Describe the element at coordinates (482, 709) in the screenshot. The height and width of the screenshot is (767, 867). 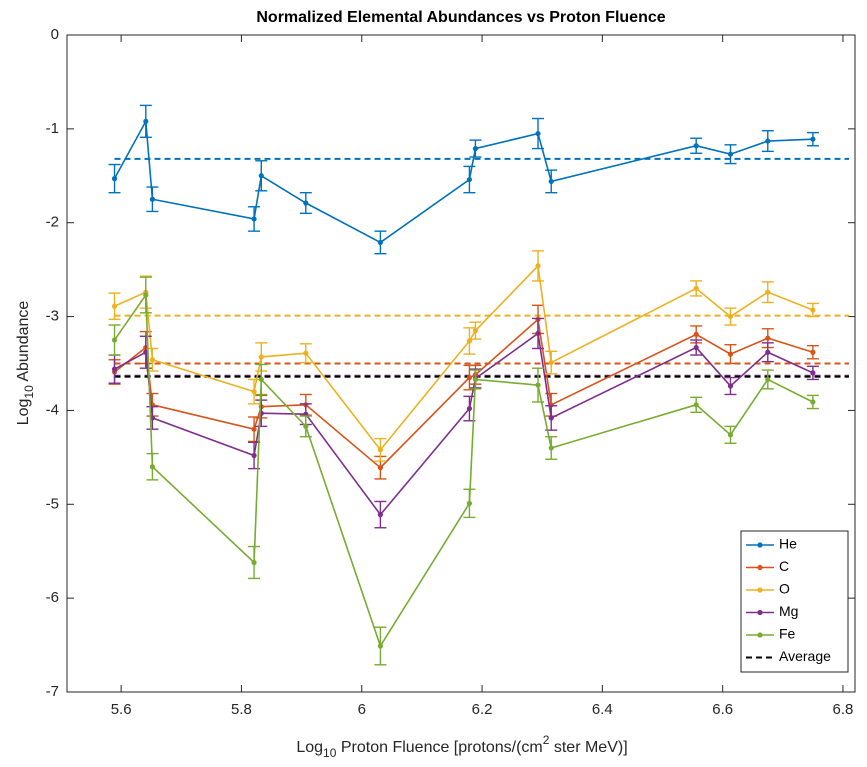
I see `x-tick-label: 6.2` at that location.